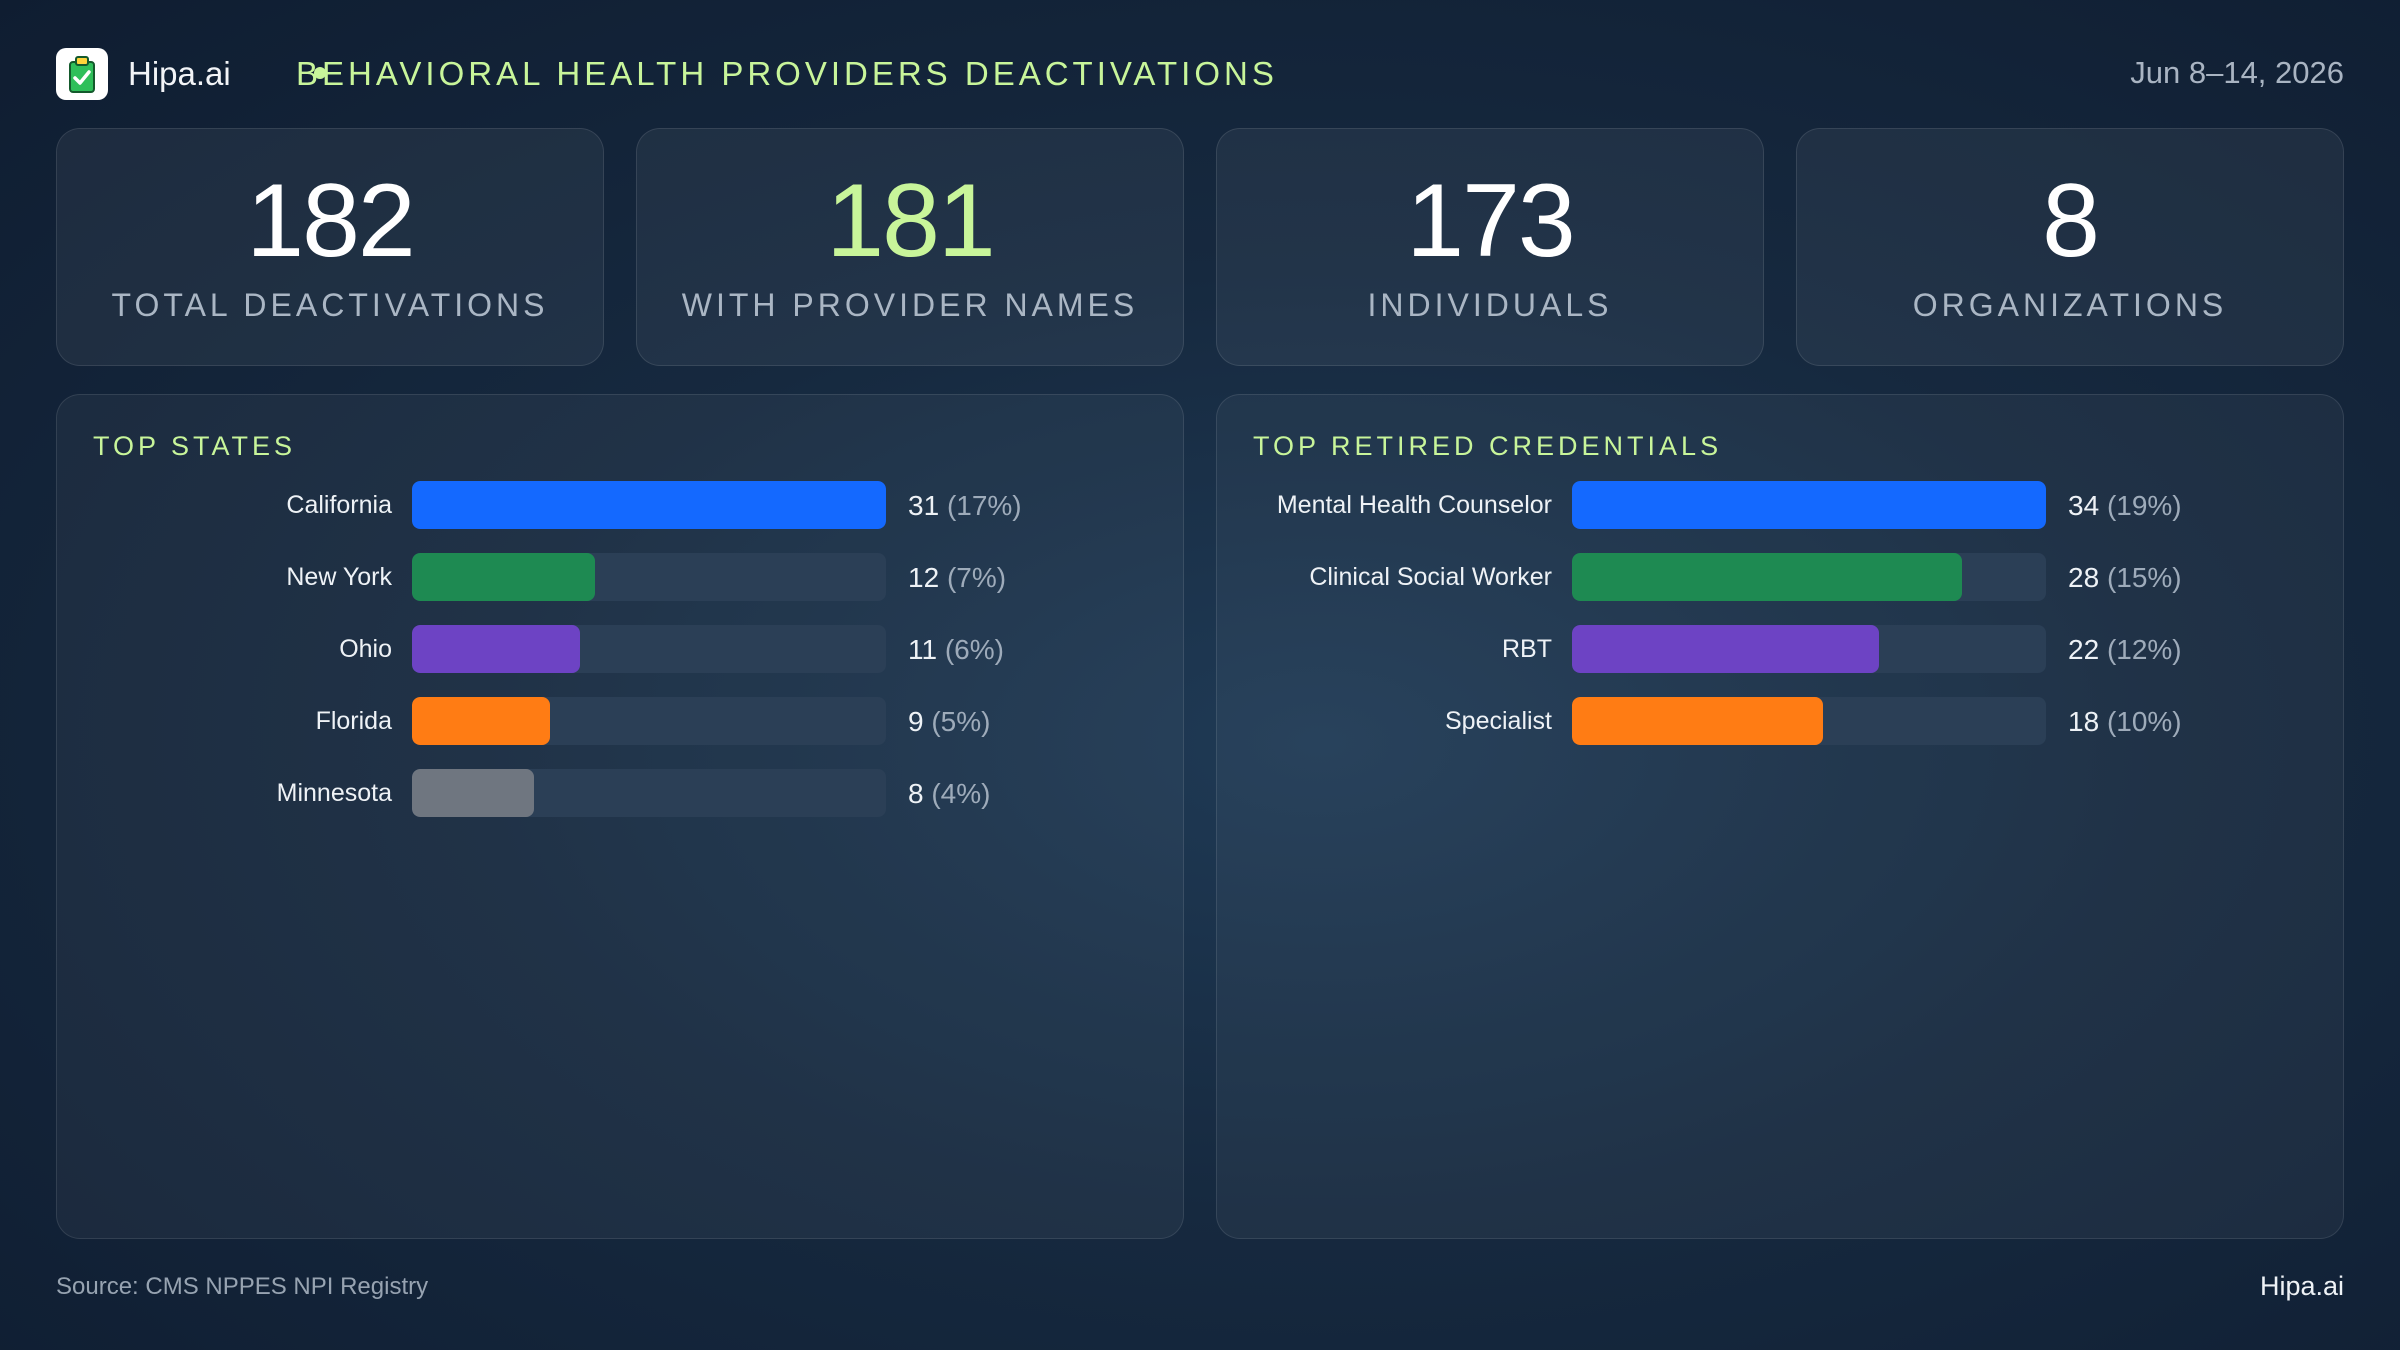 The image size is (2400, 1350). What do you see at coordinates (2070, 305) in the screenshot?
I see `kpi-label: ORGANIZATIONS` at bounding box center [2070, 305].